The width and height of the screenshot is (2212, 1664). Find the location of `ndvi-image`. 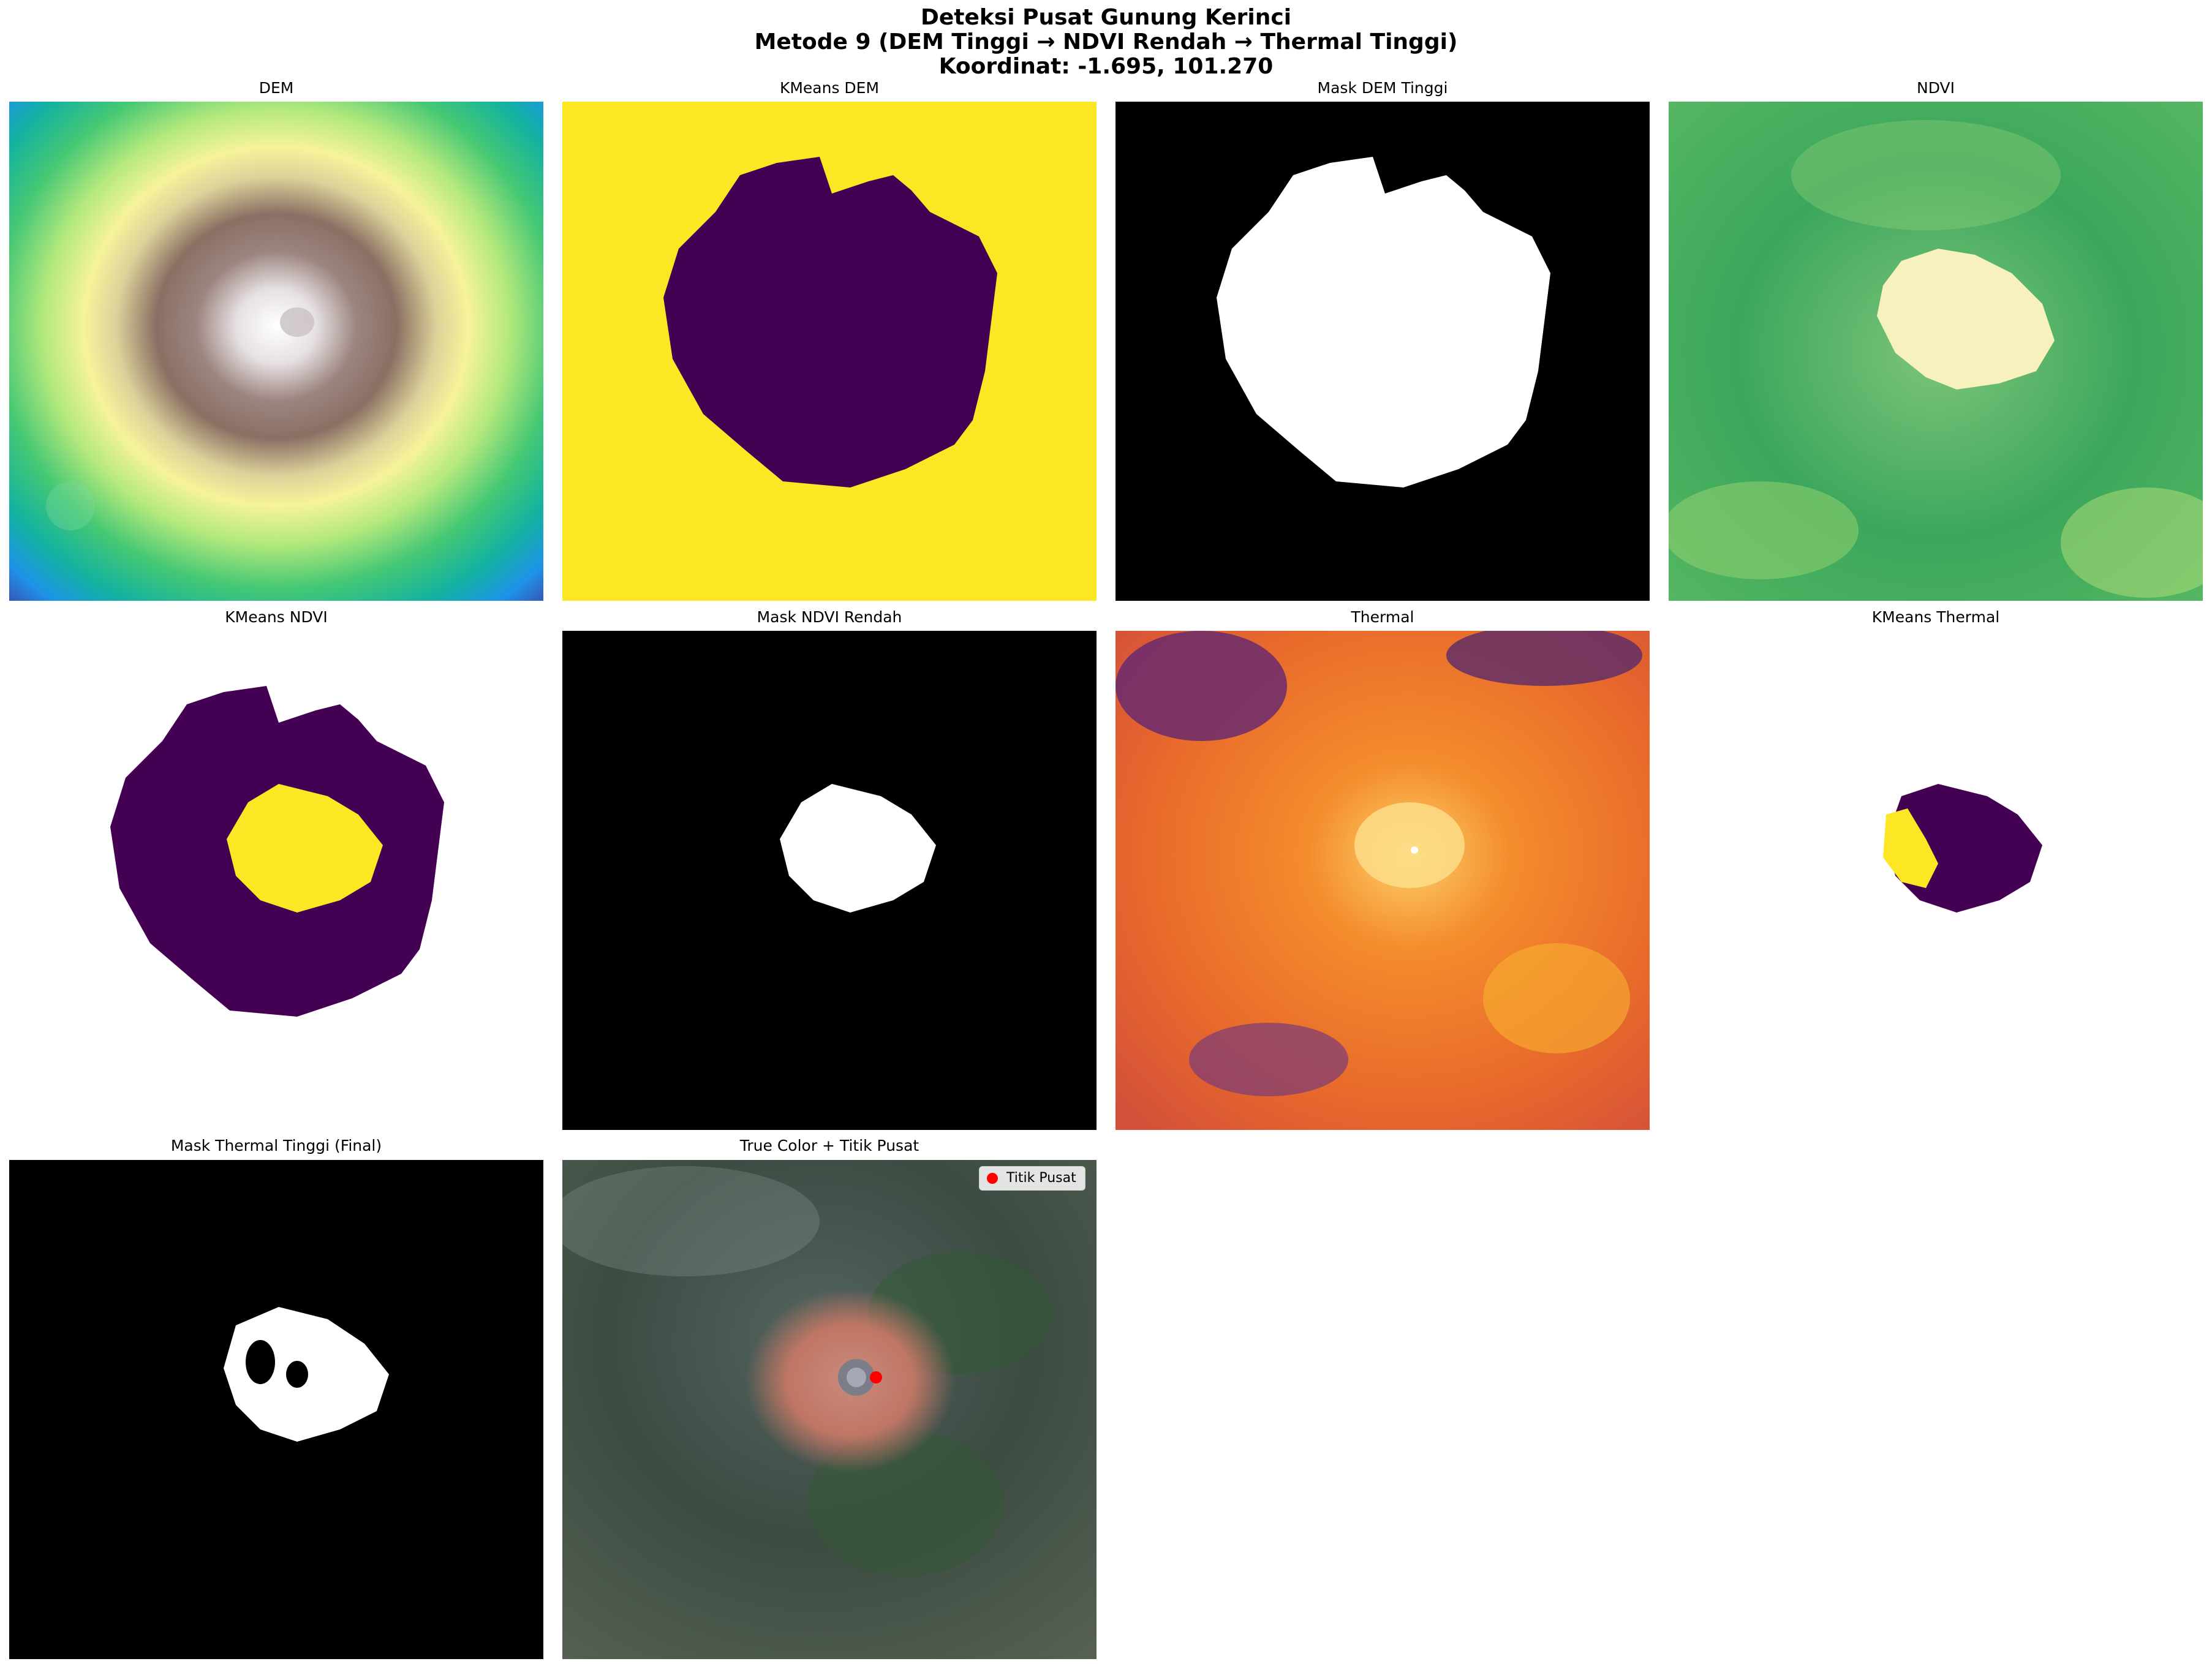

ndvi-image is located at coordinates (1936, 351).